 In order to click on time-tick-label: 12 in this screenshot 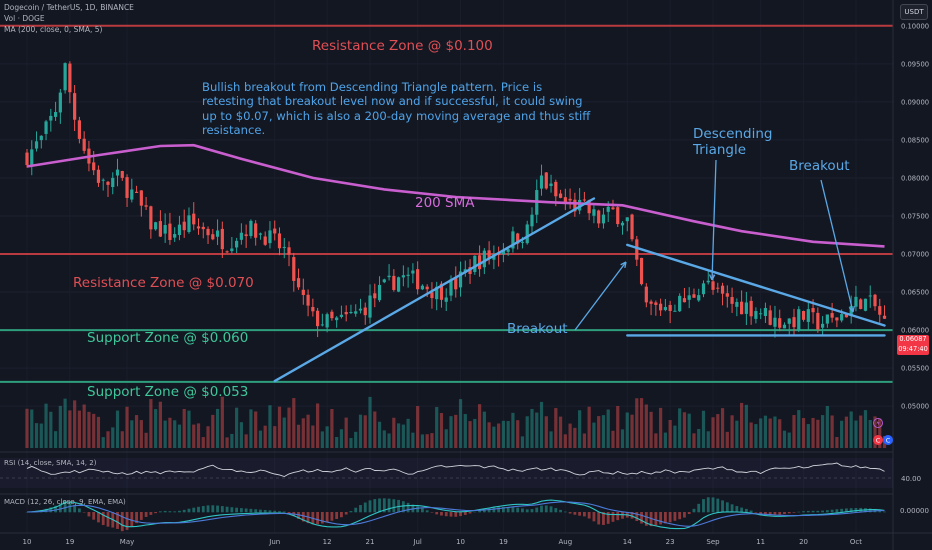, I will do `click(327, 542)`.